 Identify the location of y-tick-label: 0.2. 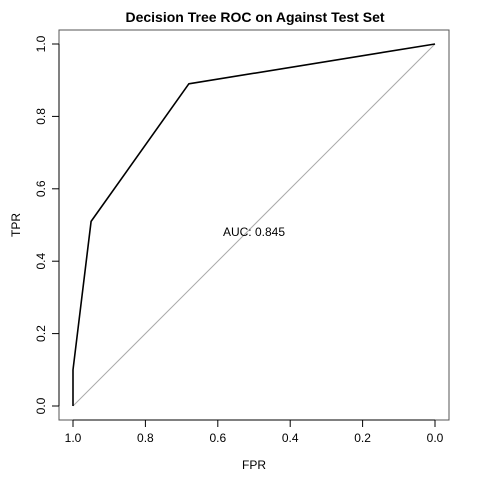
(41, 333).